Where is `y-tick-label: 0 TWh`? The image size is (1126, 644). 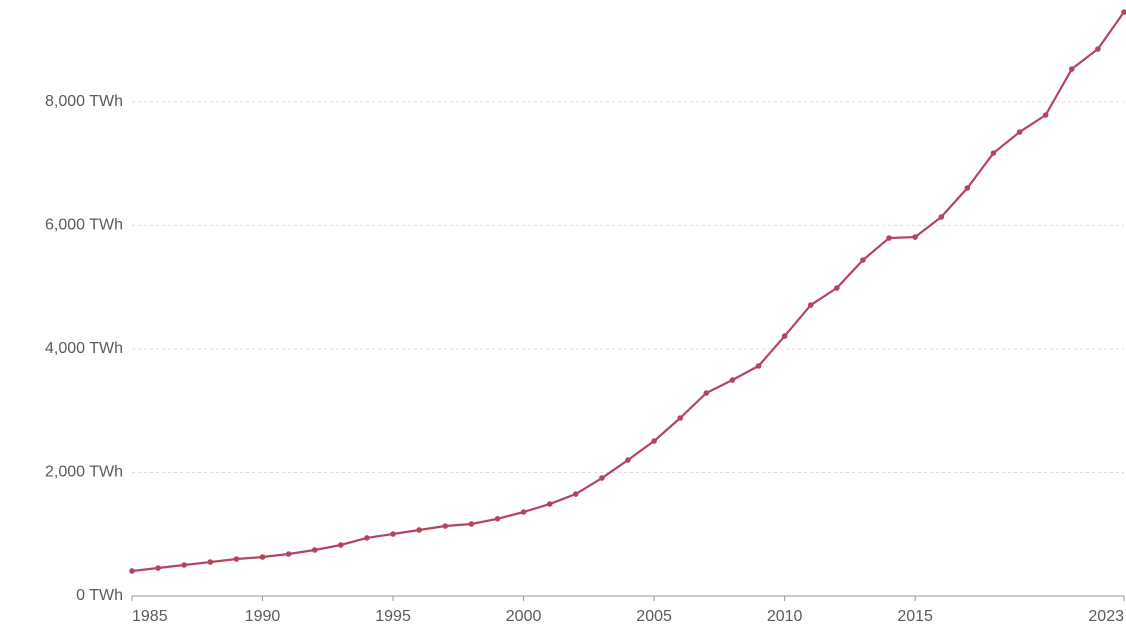
y-tick-label: 0 TWh is located at coordinates (99, 595).